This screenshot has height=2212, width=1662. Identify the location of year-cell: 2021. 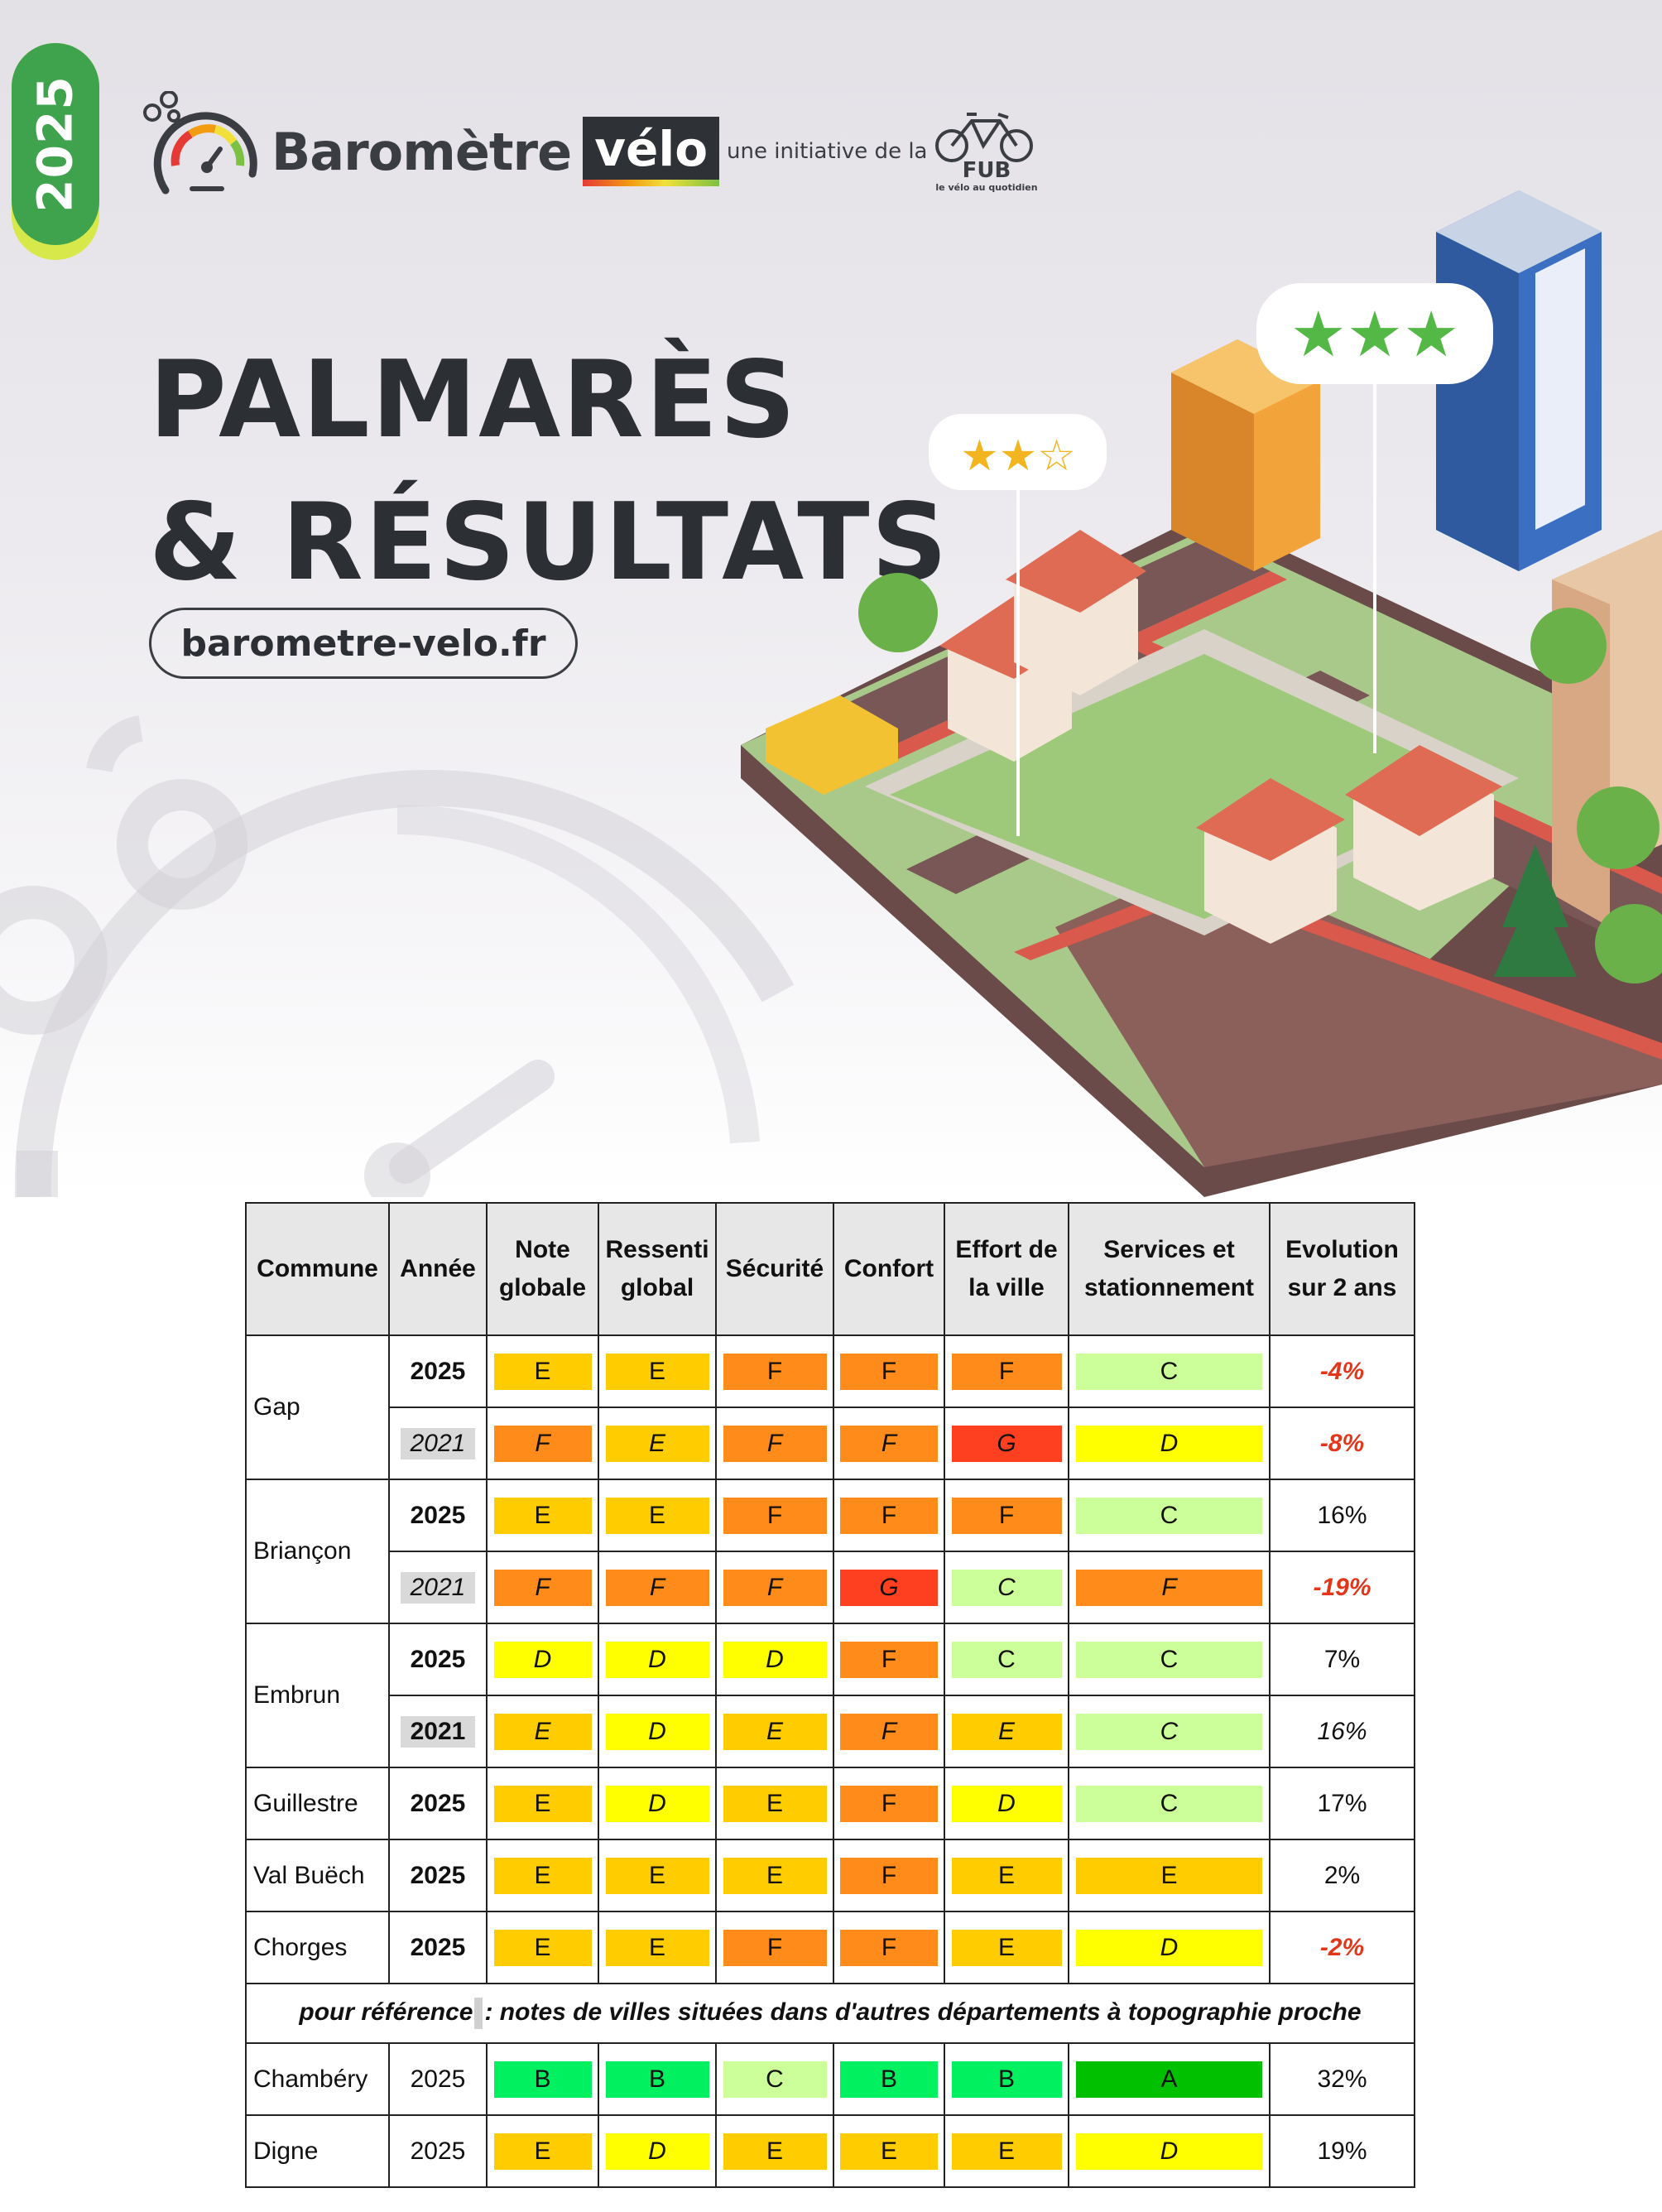
(438, 1587).